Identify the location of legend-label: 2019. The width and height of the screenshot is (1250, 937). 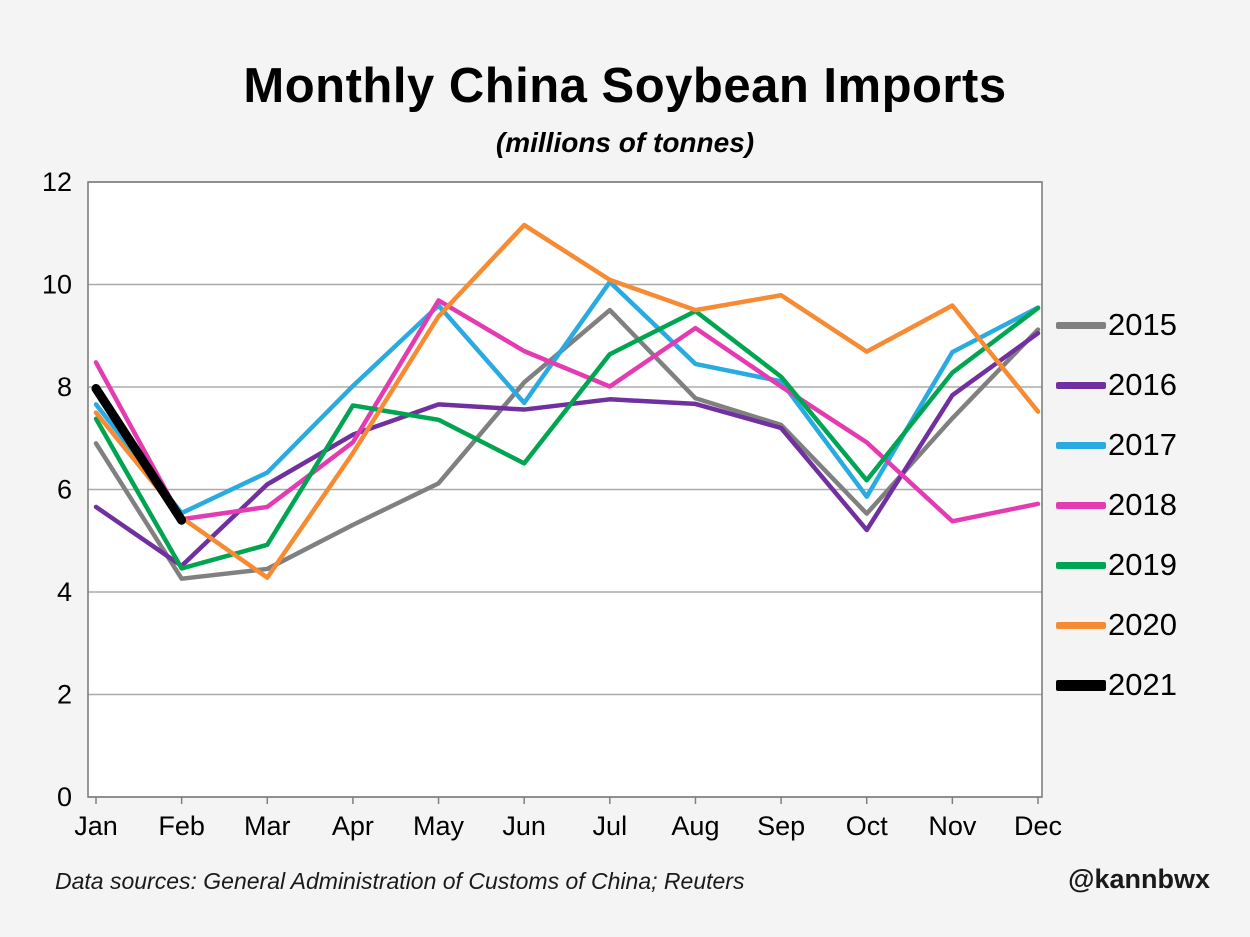
(1142, 564).